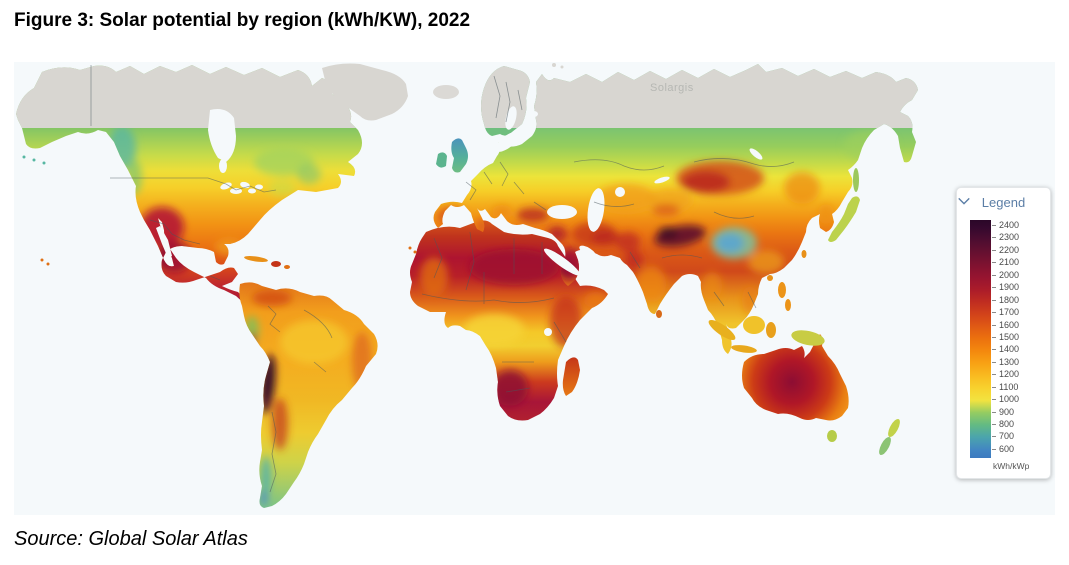  What do you see at coordinates (131, 539) in the screenshot?
I see `source-caption: Source: Global Solar Atlas` at bounding box center [131, 539].